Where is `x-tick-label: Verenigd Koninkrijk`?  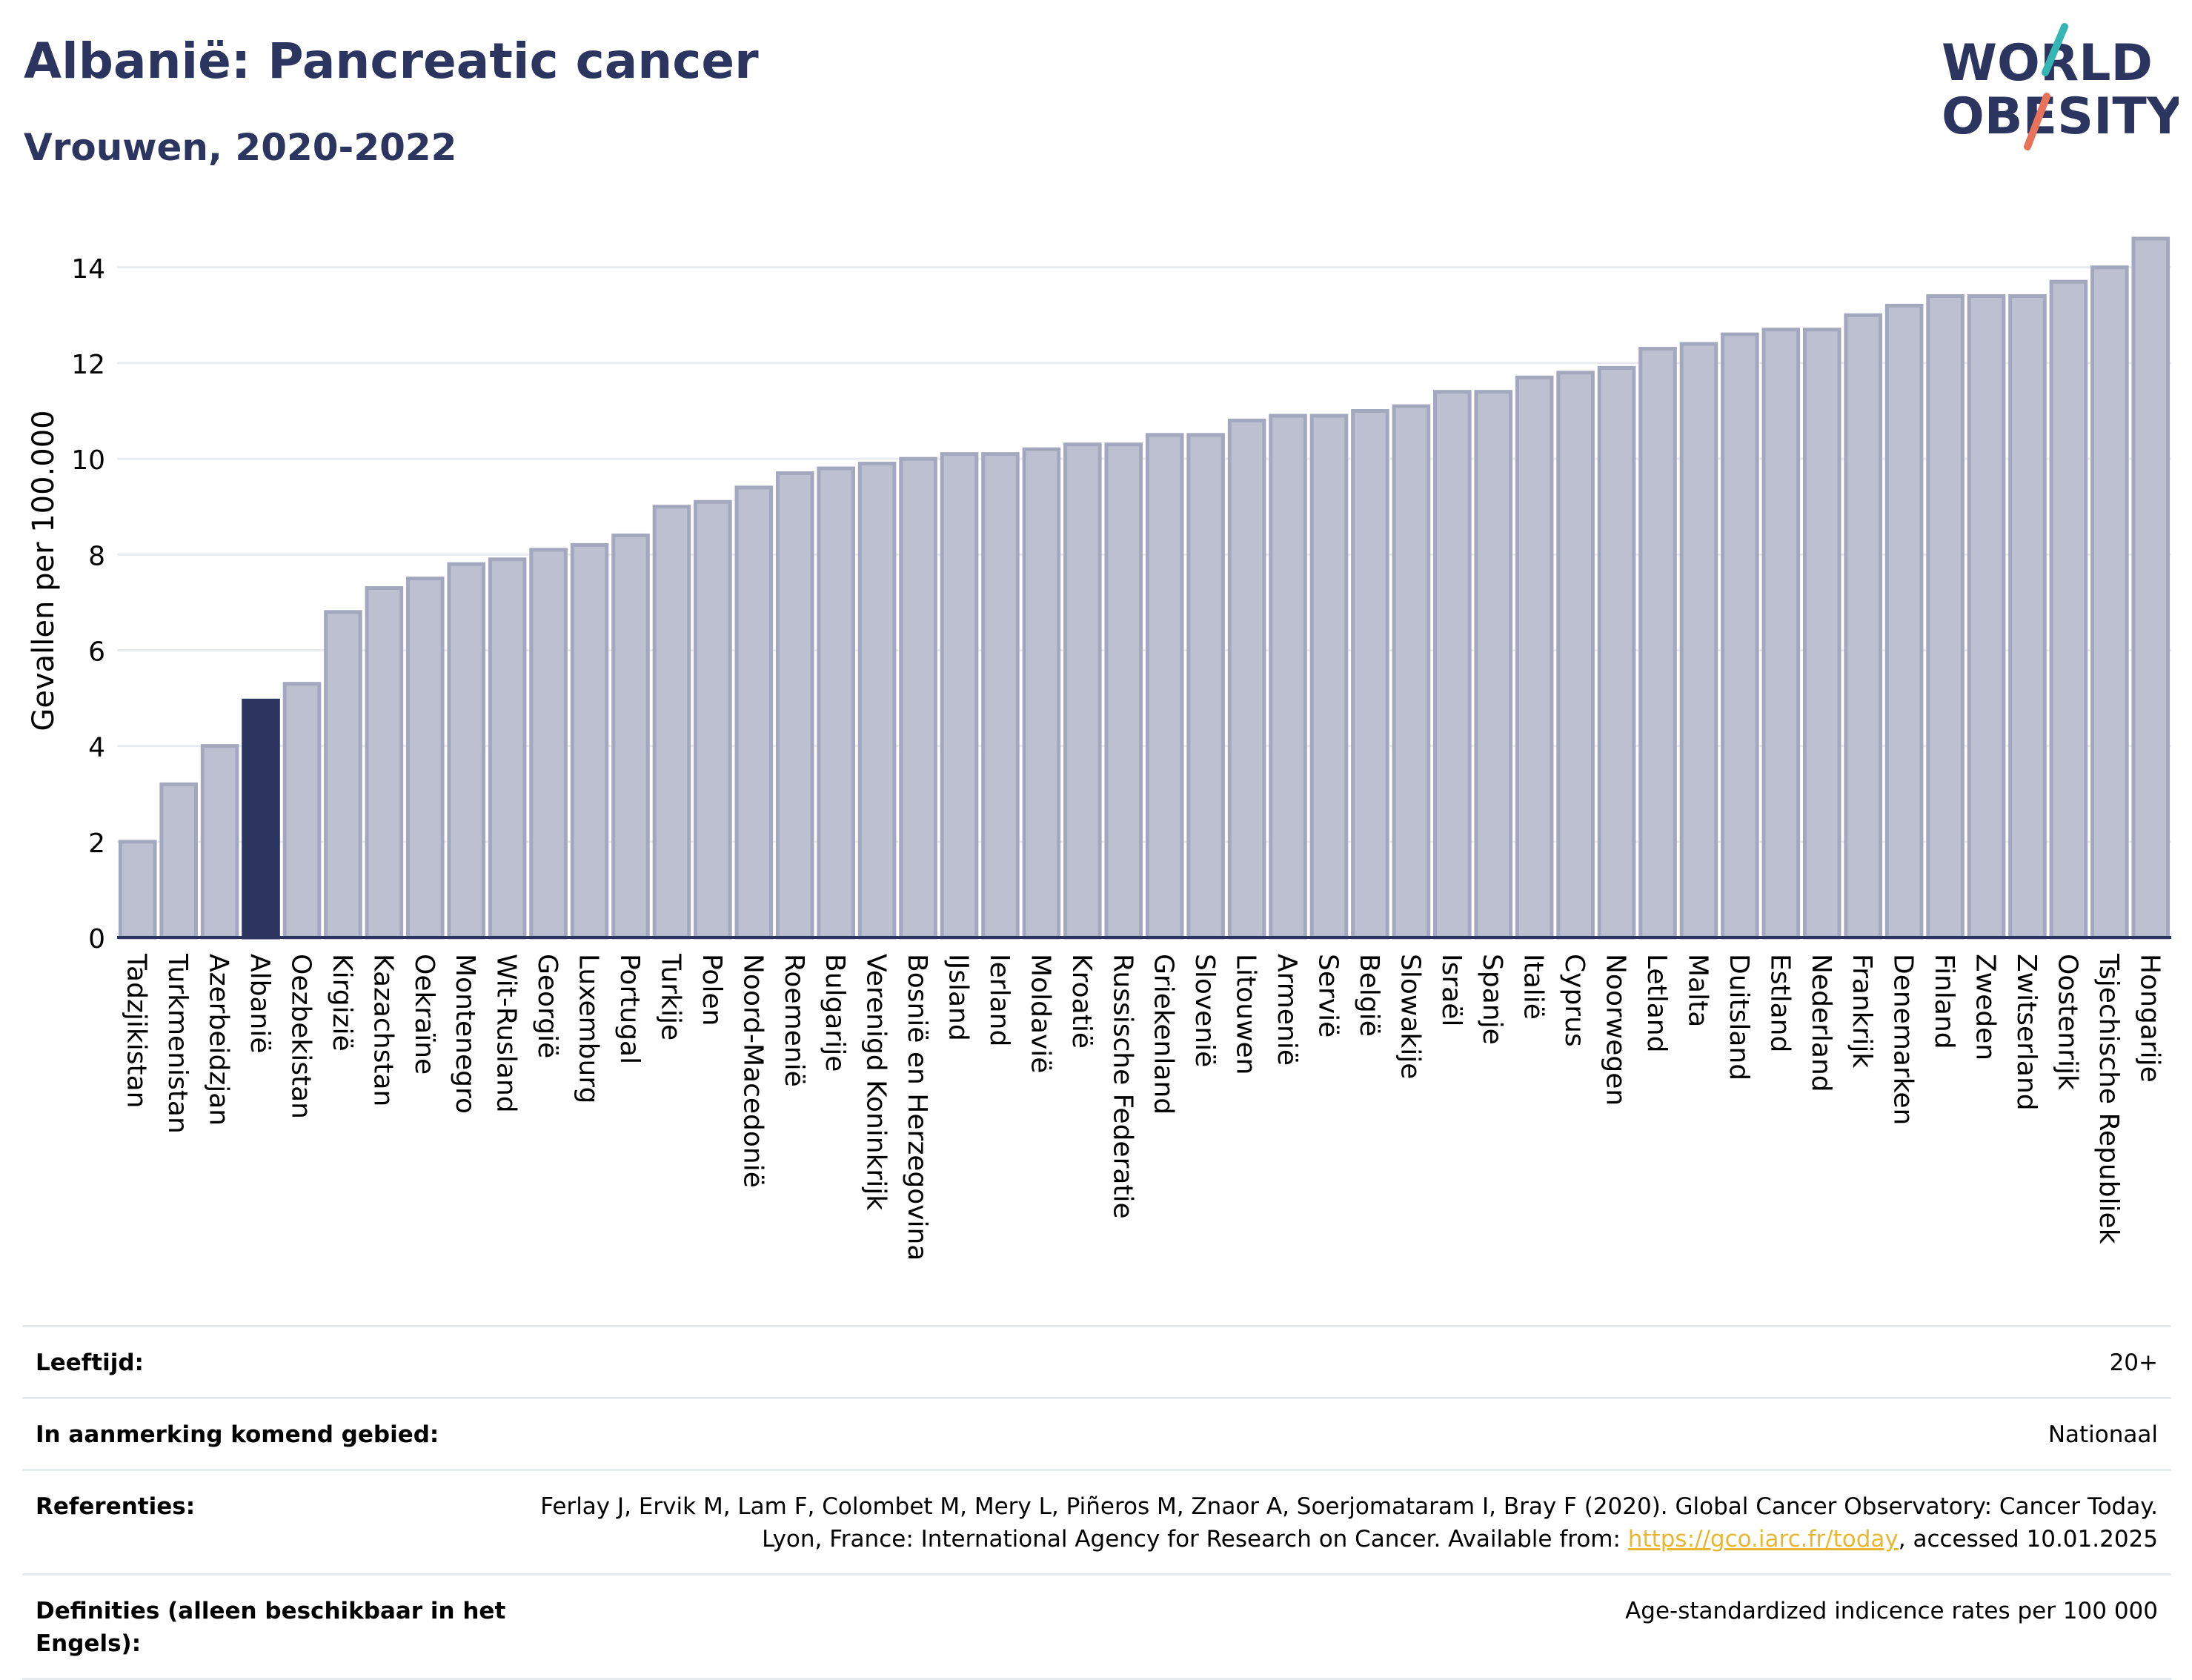
x-tick-label: Verenigd Koninkrijk is located at coordinates (876, 1082).